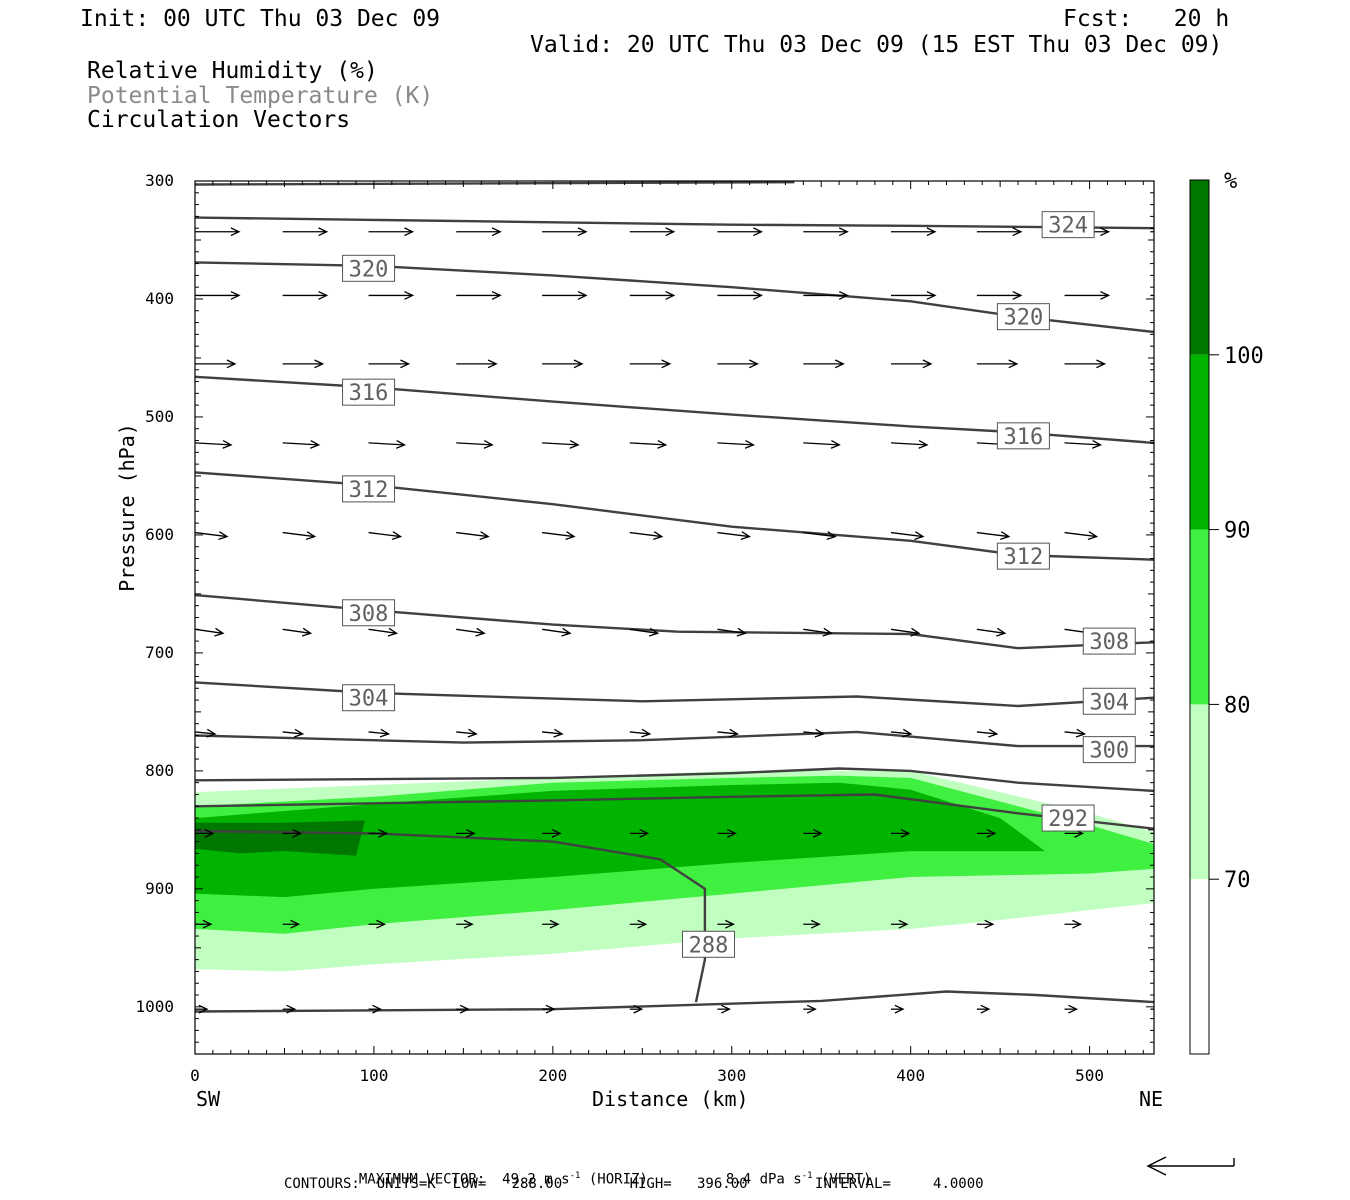  Describe the element at coordinates (369, 490) in the screenshot. I see `contour-label: 312` at that location.